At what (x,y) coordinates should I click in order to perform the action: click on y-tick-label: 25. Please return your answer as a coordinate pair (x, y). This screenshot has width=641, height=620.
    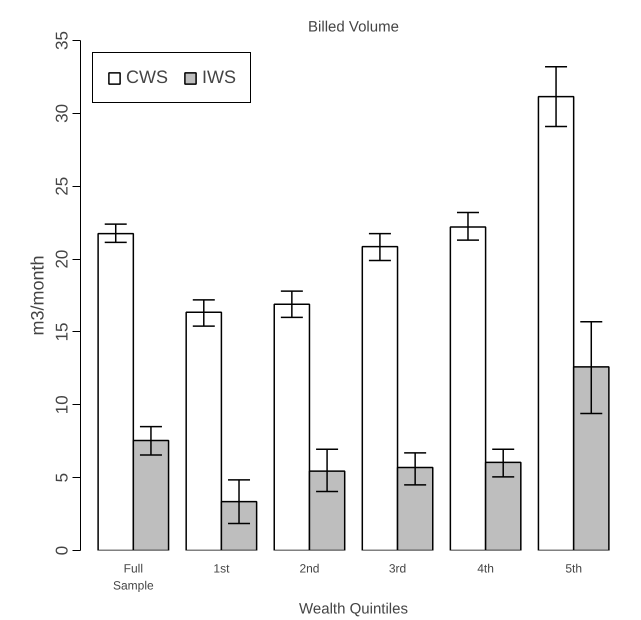
    Looking at the image, I should click on (62, 186).